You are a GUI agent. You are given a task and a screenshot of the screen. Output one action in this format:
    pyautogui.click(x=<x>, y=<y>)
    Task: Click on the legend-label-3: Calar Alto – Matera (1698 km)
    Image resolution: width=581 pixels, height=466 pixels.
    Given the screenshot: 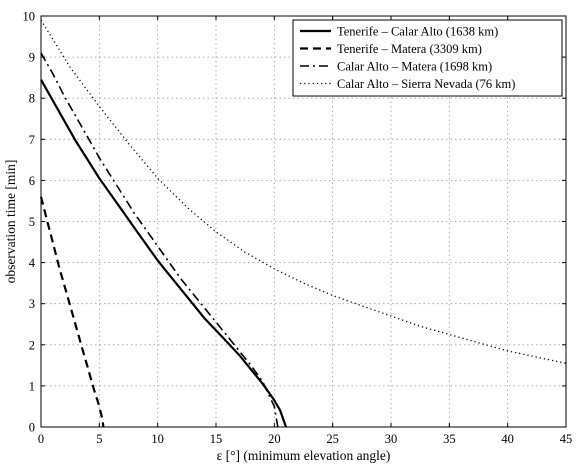 What is the action you would take?
    pyautogui.click(x=414, y=67)
    